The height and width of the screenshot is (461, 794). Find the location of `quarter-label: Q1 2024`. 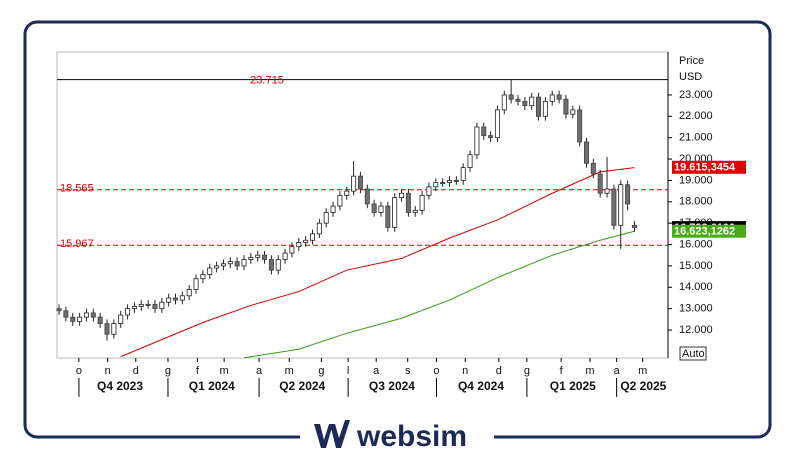

quarter-label: Q1 2024 is located at coordinates (212, 386).